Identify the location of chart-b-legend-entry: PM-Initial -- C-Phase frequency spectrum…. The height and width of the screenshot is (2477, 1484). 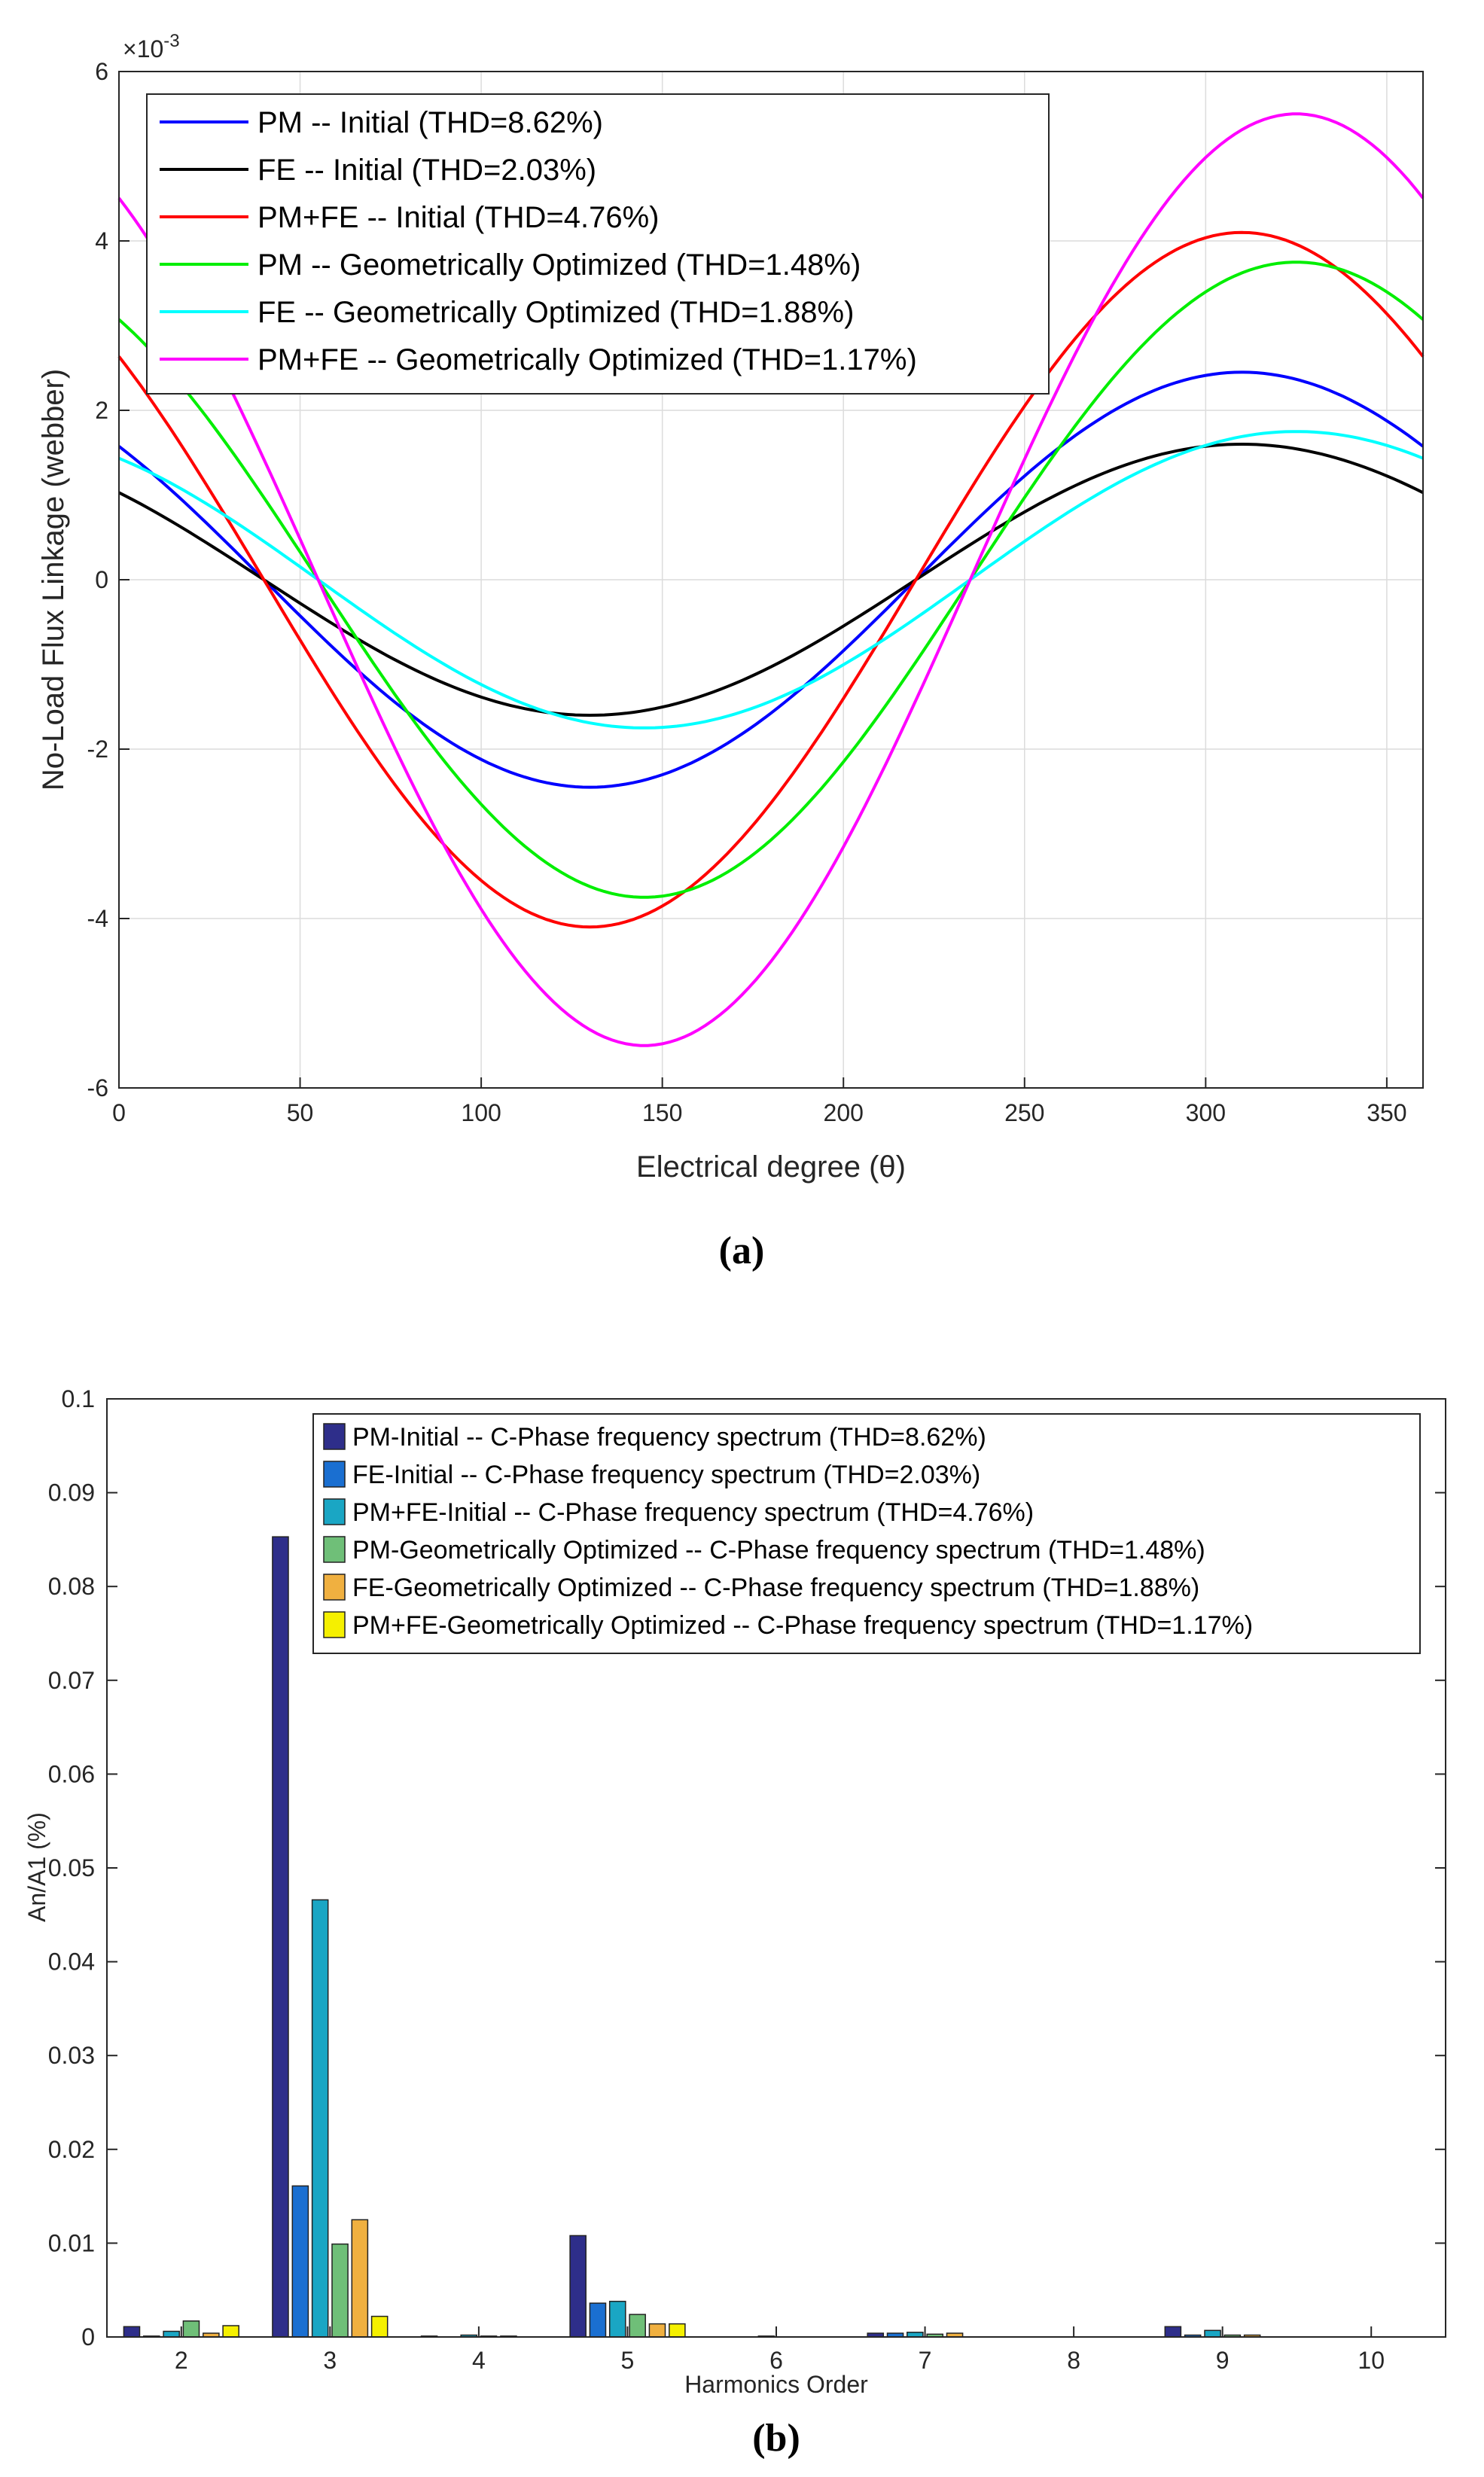
(669, 1437).